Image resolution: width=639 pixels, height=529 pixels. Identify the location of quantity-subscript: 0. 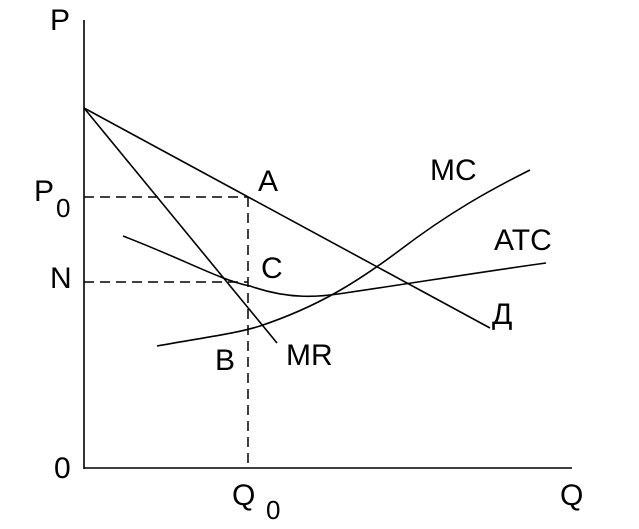
(273, 510).